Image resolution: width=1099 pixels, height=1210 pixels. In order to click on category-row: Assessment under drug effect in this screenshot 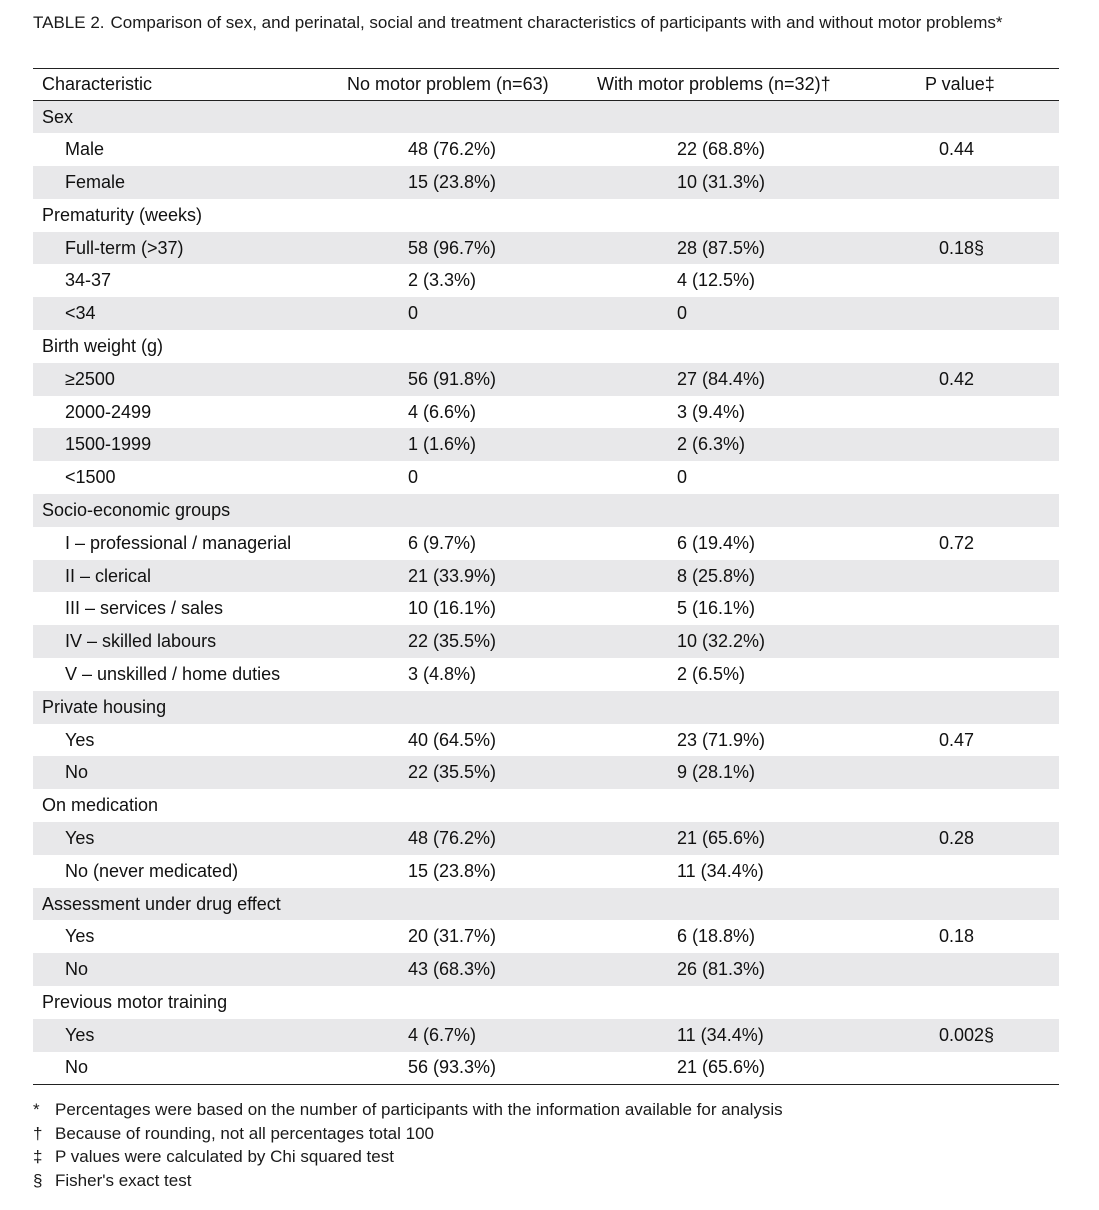, I will do `click(546, 904)`.